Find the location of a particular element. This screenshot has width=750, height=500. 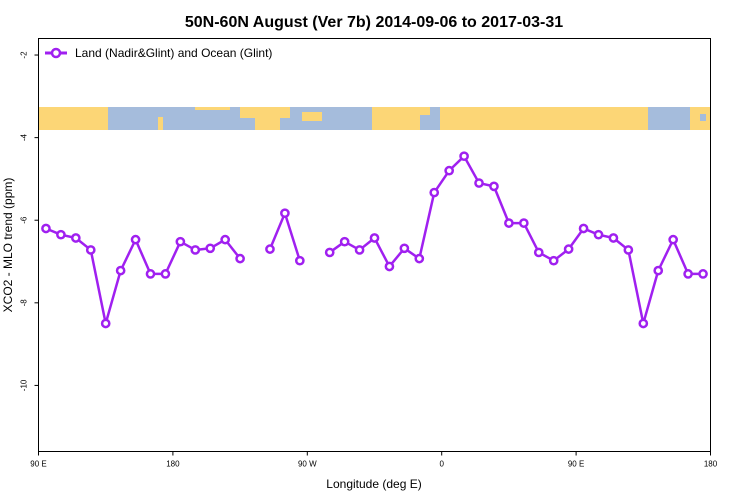

y-tick-label: -10 is located at coordinates (24, 385).